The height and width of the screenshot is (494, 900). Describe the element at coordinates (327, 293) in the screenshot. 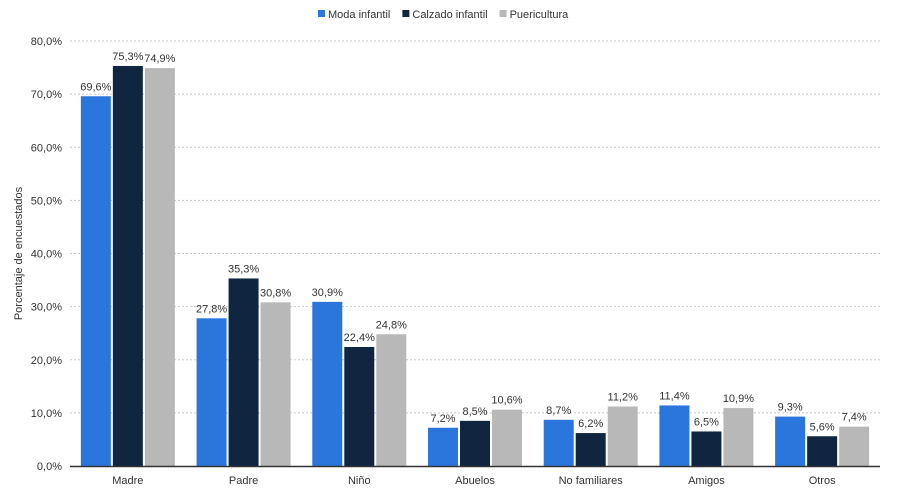

I see `data-label: 30,9%` at that location.